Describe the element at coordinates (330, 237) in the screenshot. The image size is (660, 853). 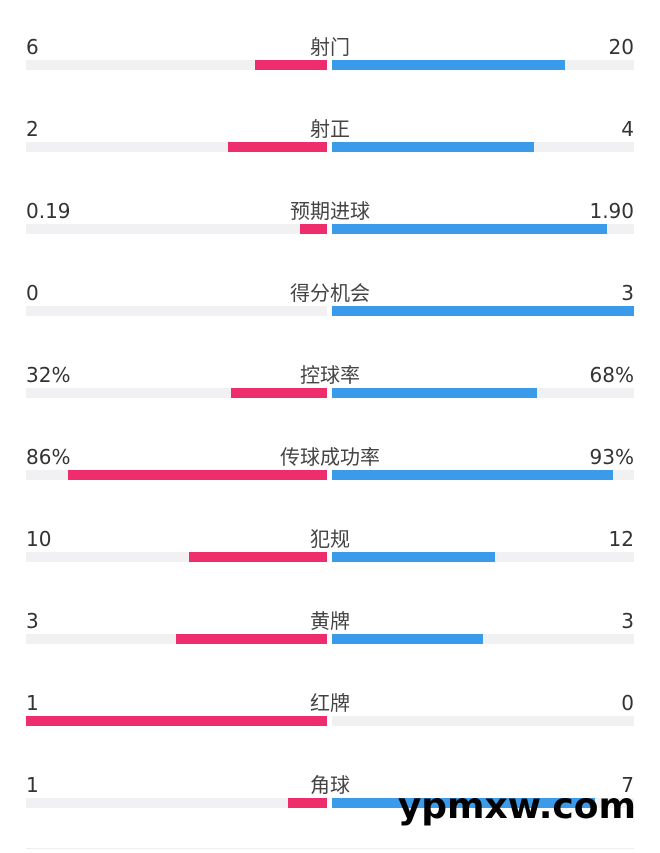
I see `stat-row: 0.19 预期进球 1.90` at that location.